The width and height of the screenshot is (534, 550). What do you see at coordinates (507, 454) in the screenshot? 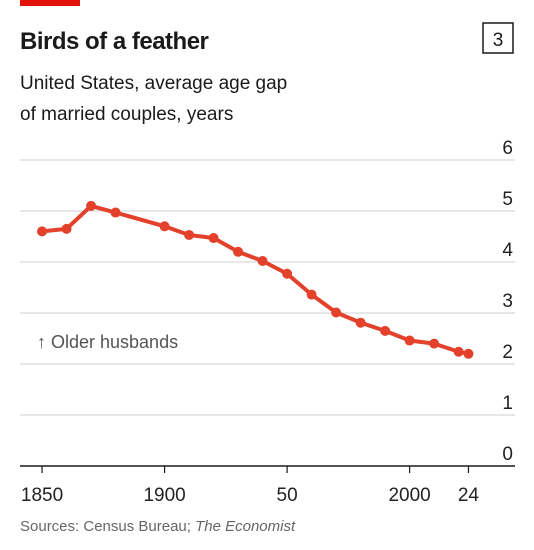
I see `y-tick-label: 0` at bounding box center [507, 454].